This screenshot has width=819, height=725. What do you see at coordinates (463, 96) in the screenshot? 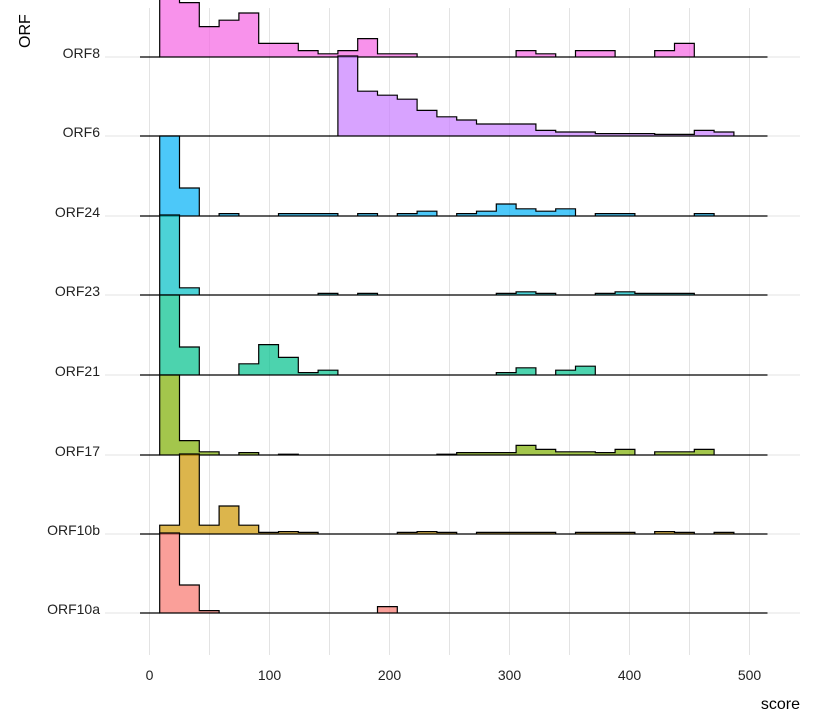
I see `ridge-orf6` at bounding box center [463, 96].